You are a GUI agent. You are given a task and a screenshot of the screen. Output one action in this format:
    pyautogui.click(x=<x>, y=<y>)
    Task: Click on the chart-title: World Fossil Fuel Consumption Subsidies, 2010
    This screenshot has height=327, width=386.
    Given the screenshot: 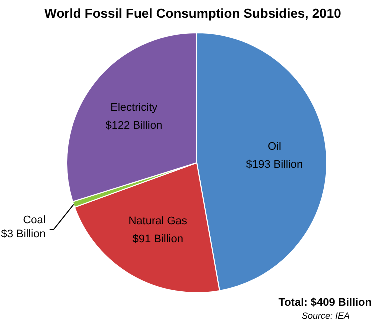 What is the action you would take?
    pyautogui.click(x=193, y=13)
    